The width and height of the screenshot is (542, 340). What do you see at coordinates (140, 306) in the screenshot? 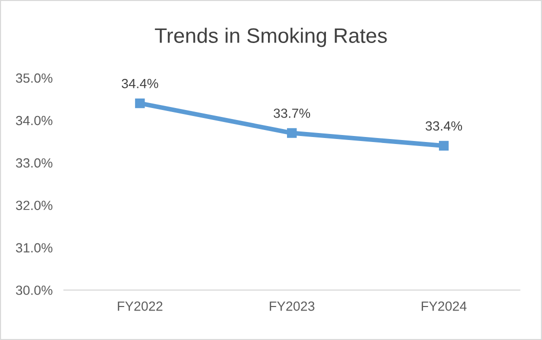
I see `x-tick-label: FY2022` at bounding box center [140, 306].